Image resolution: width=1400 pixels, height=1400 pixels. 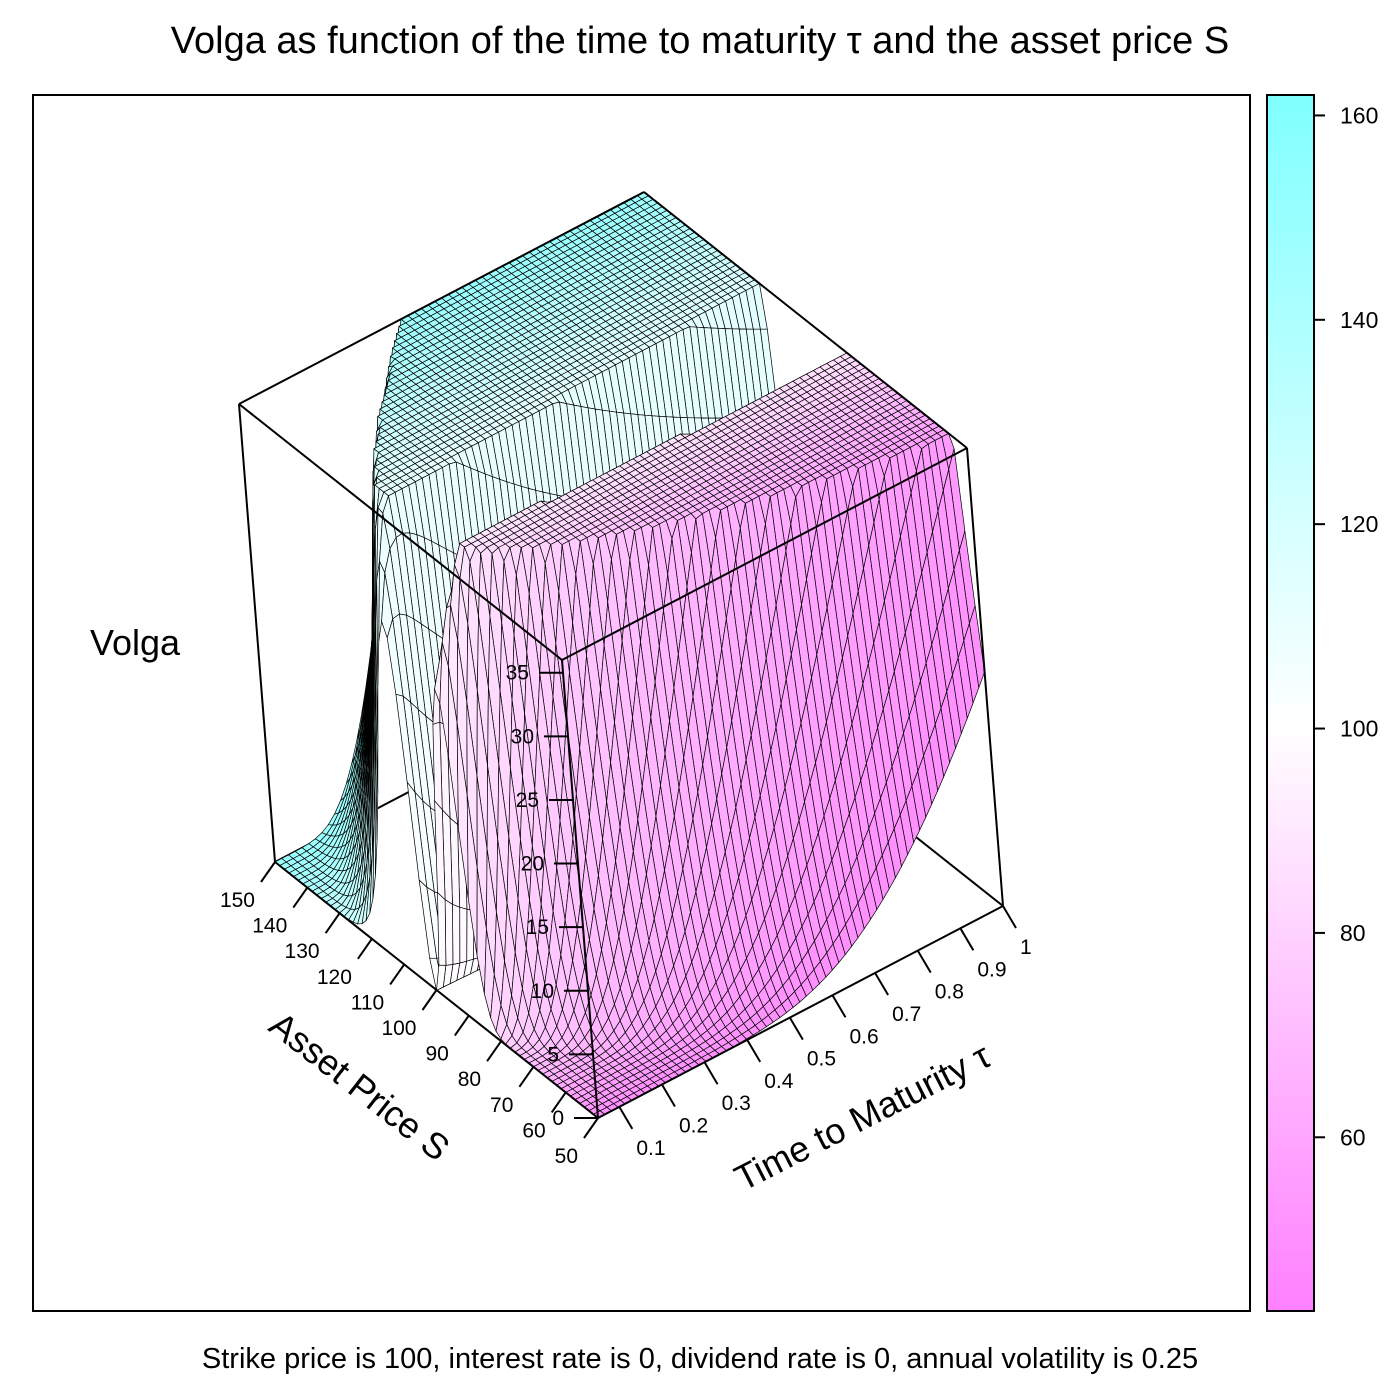 I want to click on y-tick-label: 0.7, so click(x=906, y=1014).